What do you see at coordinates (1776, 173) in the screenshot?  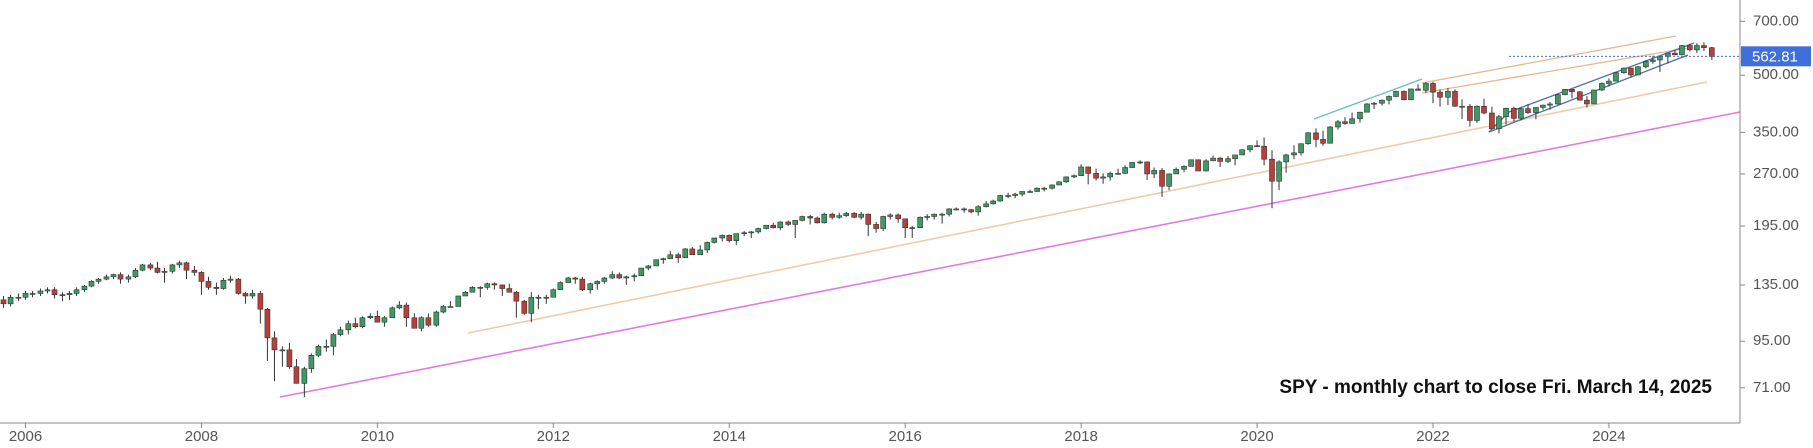 I see `y-tick-label: 270.00` at bounding box center [1776, 173].